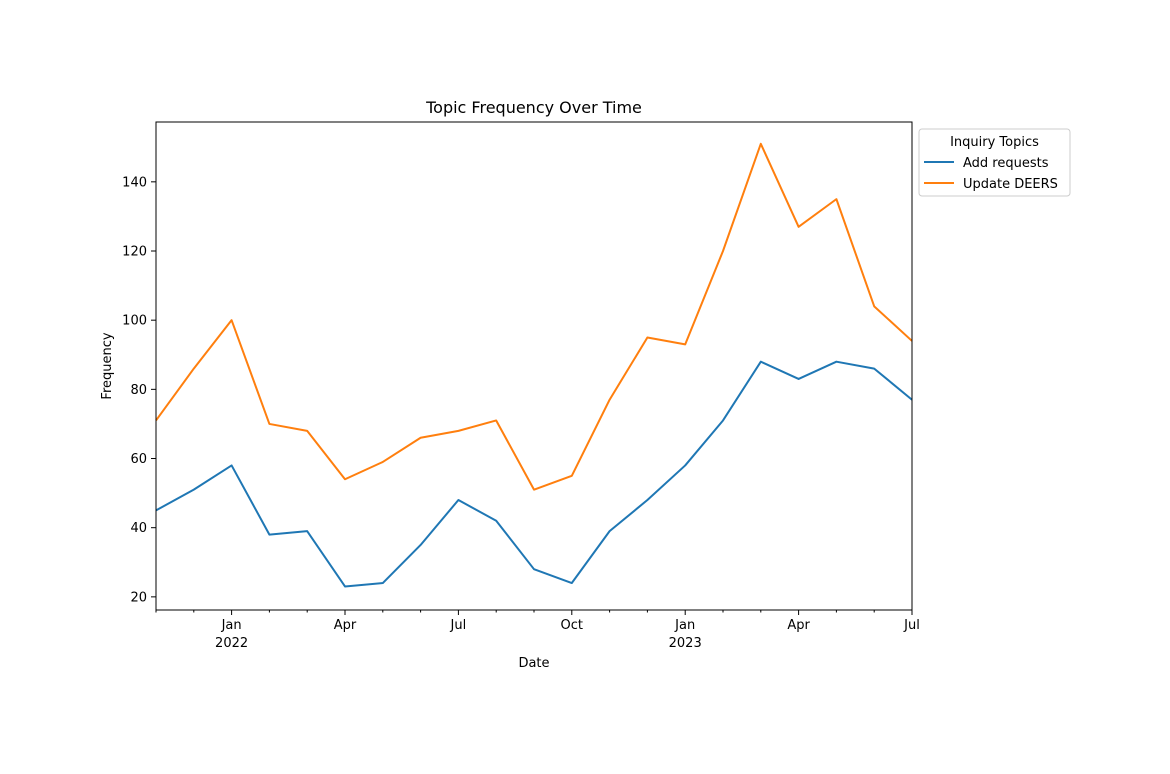  What do you see at coordinates (138, 459) in the screenshot?
I see `y-tick-label: 60` at bounding box center [138, 459].